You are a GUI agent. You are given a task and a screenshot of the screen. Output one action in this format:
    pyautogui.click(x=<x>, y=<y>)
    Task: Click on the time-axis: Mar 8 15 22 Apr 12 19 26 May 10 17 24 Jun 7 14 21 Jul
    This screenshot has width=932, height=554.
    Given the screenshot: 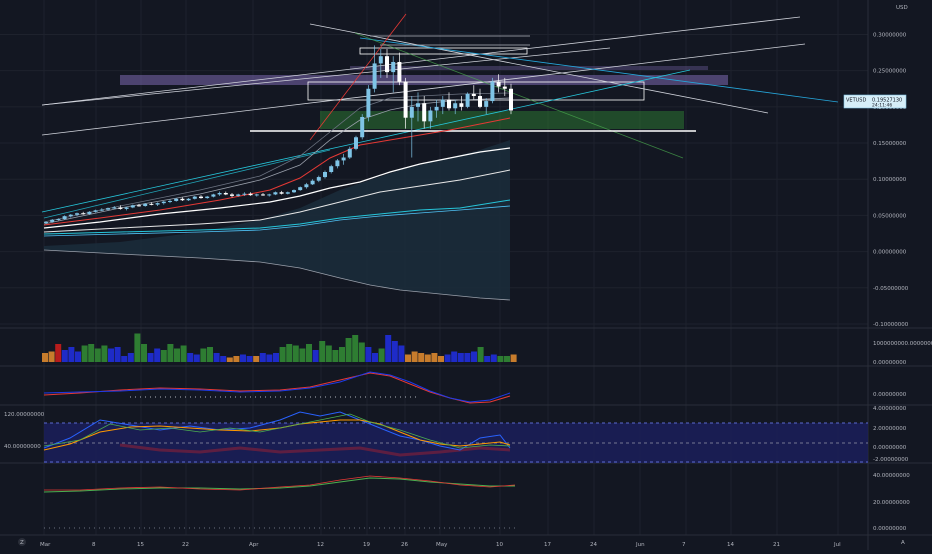 What is the action you would take?
    pyautogui.click(x=440, y=545)
    